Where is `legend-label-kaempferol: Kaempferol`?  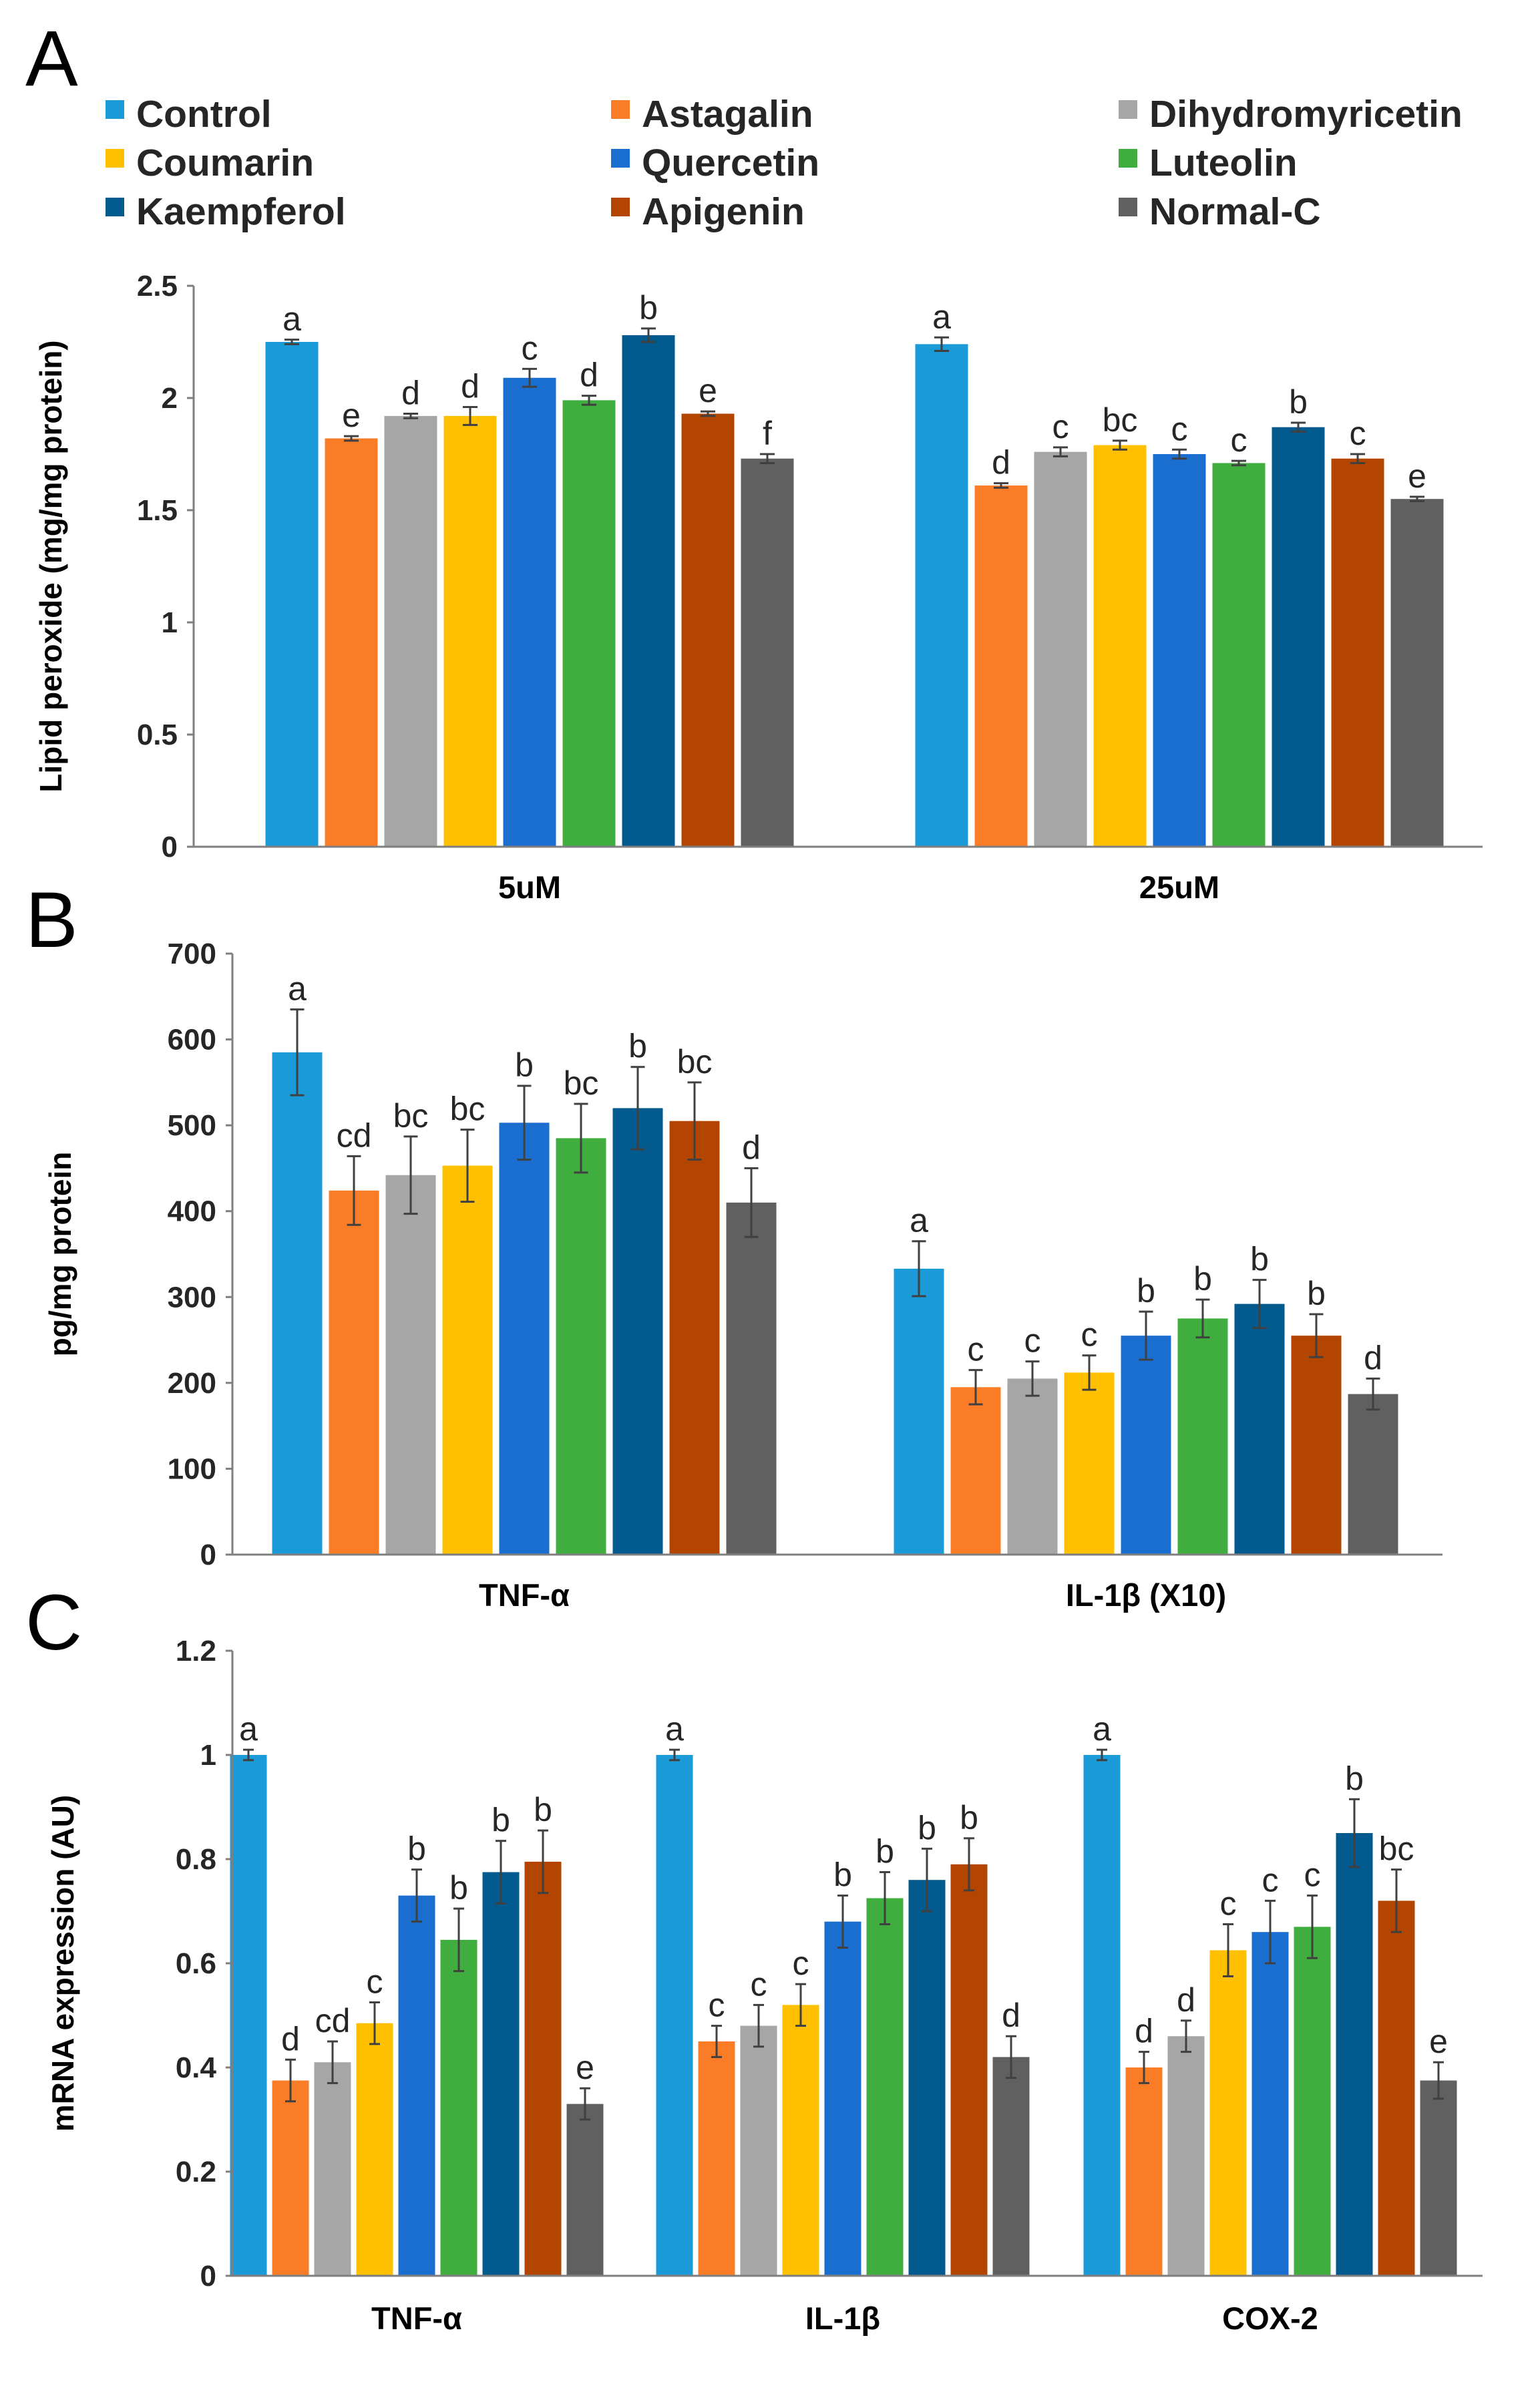 legend-label-kaempferol: Kaempferol is located at coordinates (241, 211).